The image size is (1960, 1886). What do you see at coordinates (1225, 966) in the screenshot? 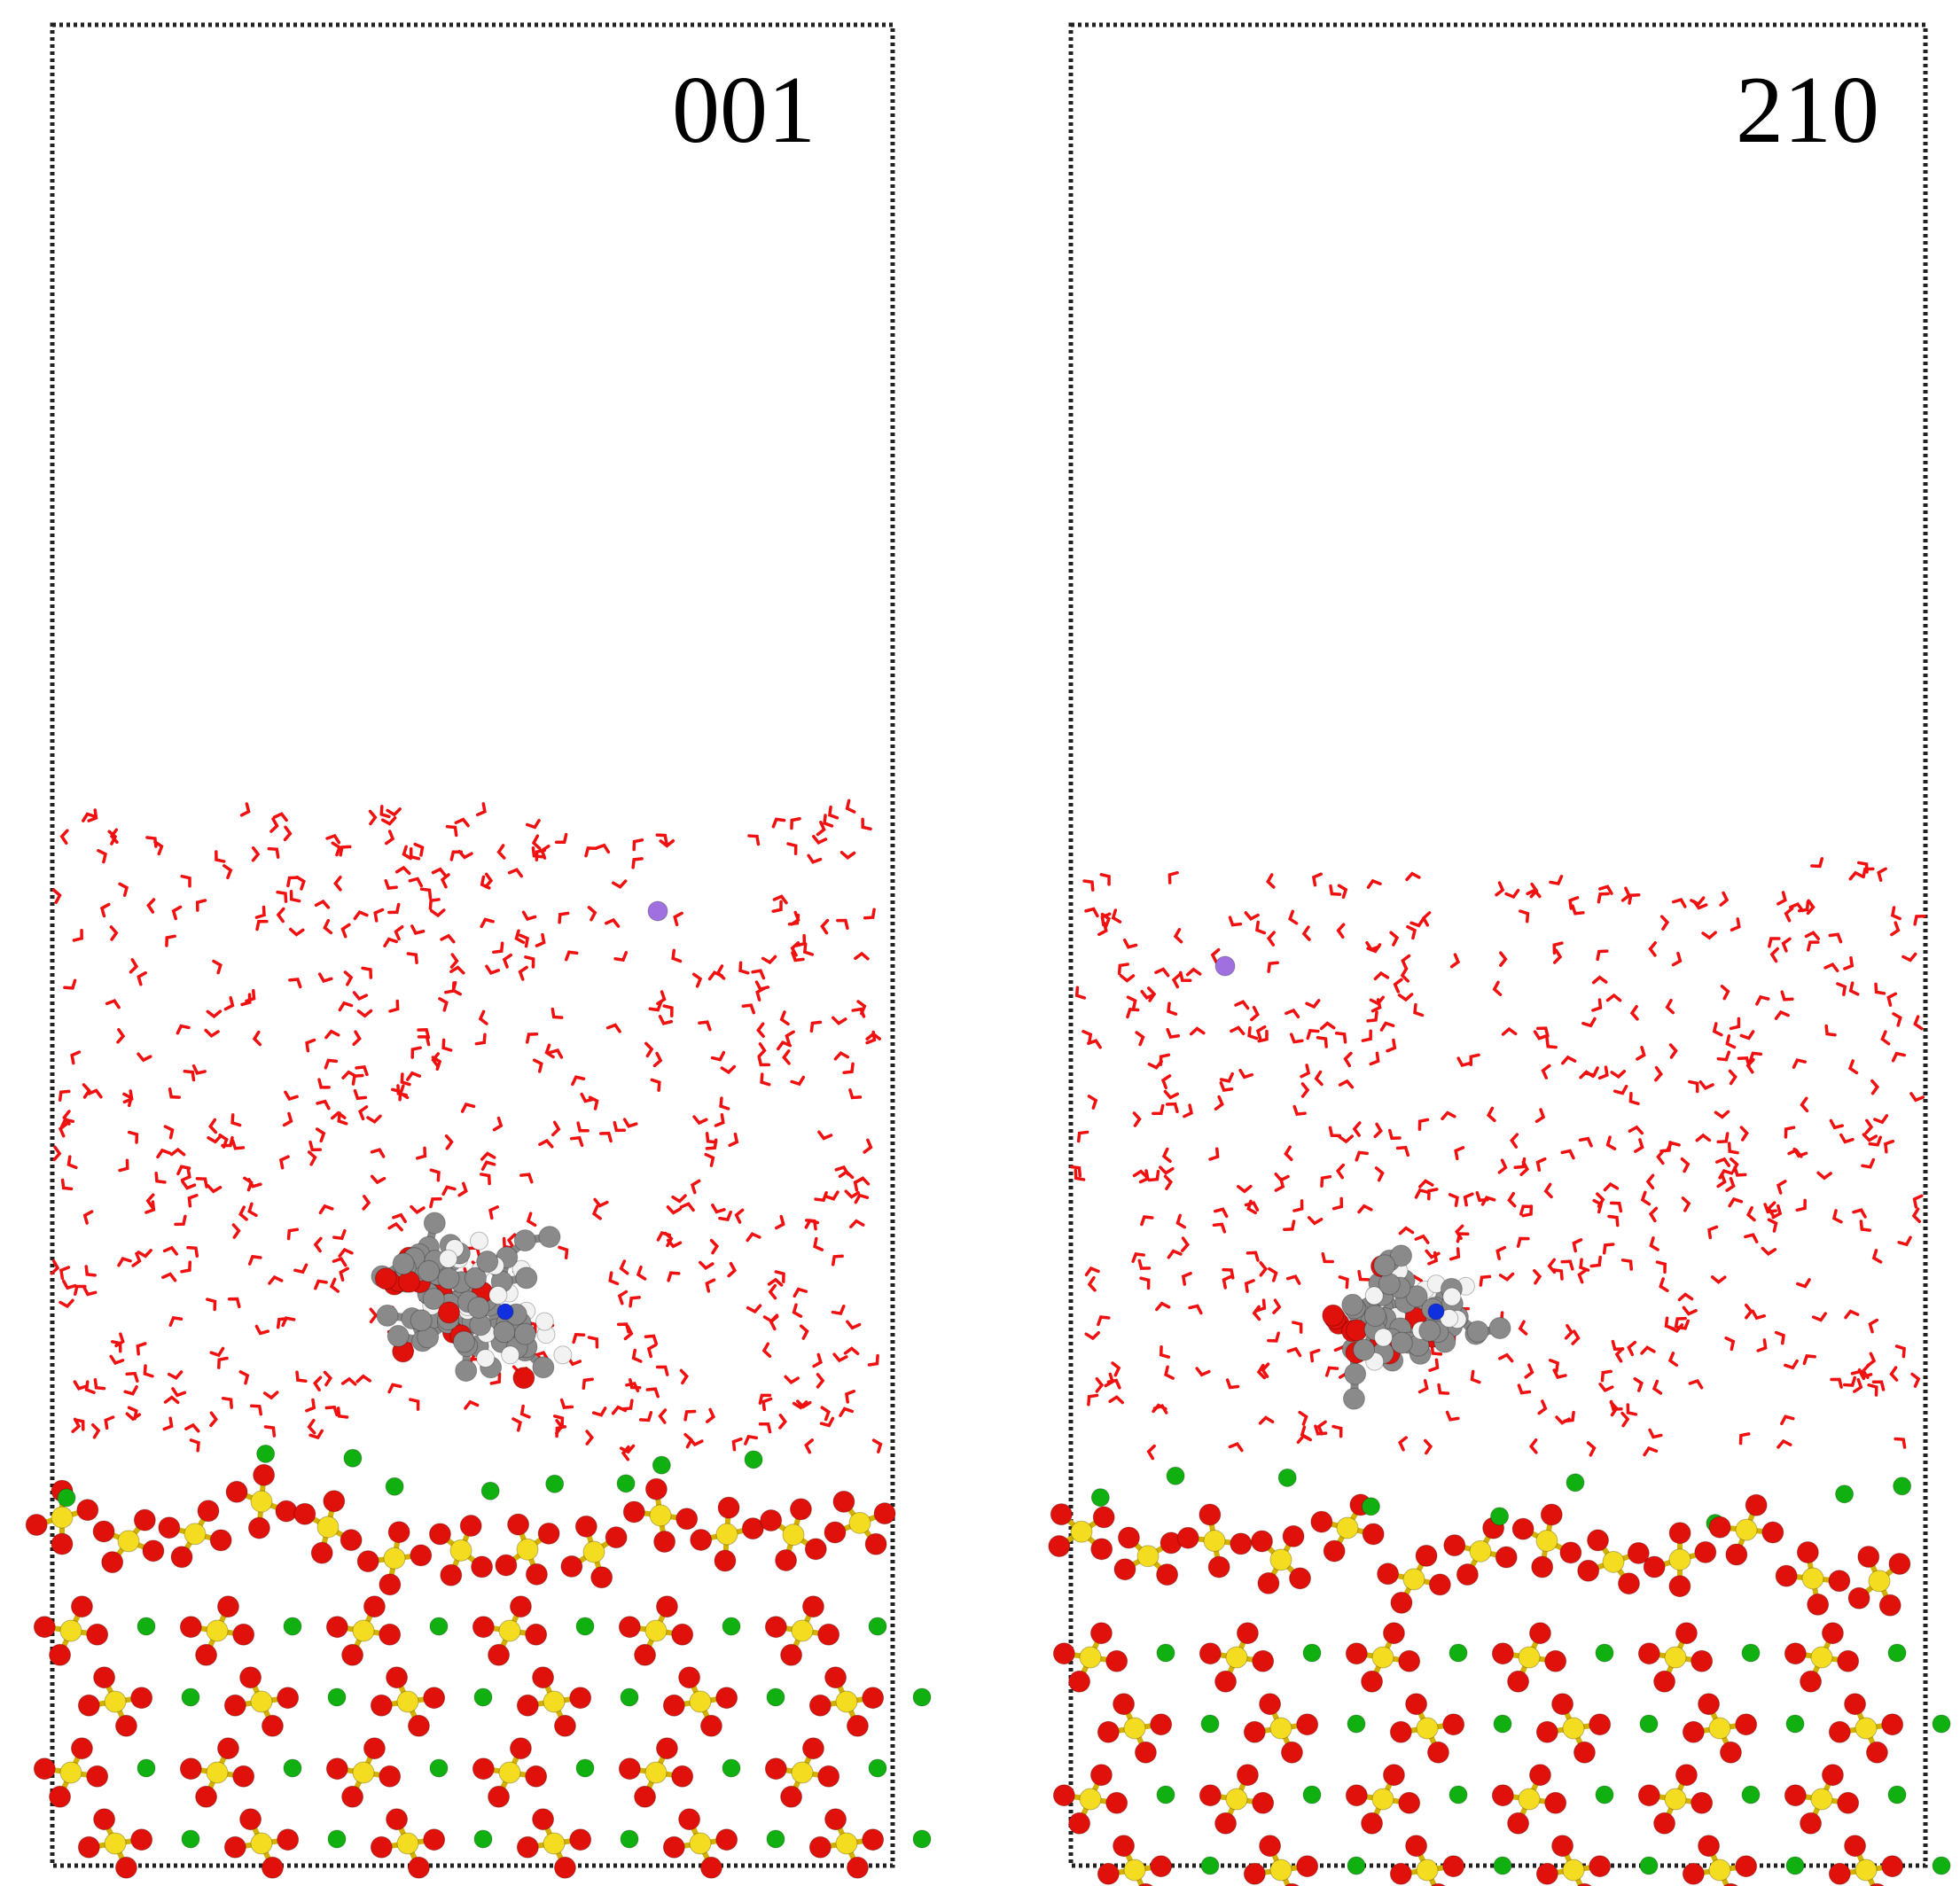
I see `sodium-ion` at bounding box center [1225, 966].